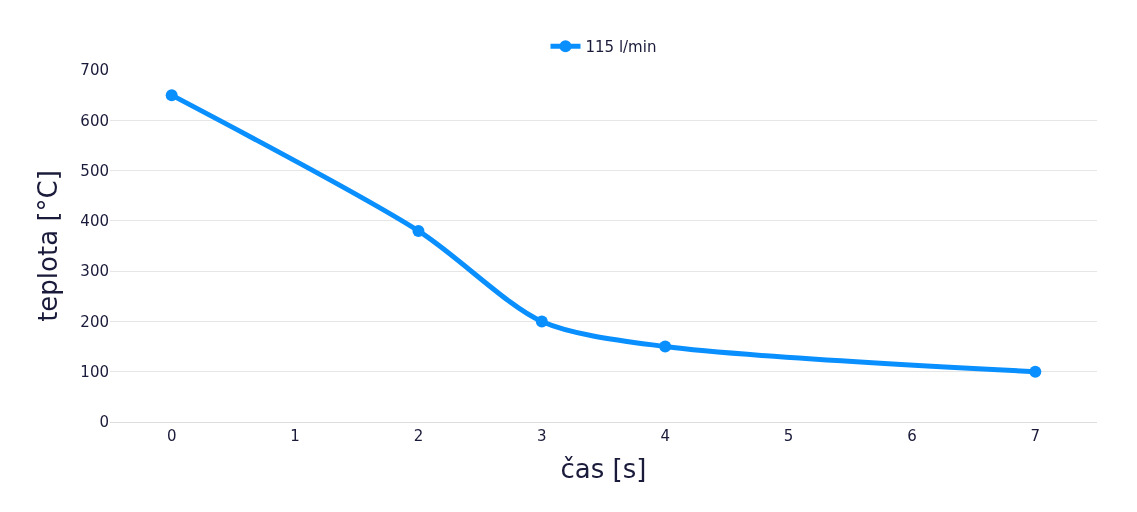 This screenshot has width=1137, height=512. I want to click on x-axis-title: čas [s], so click(603, 468).